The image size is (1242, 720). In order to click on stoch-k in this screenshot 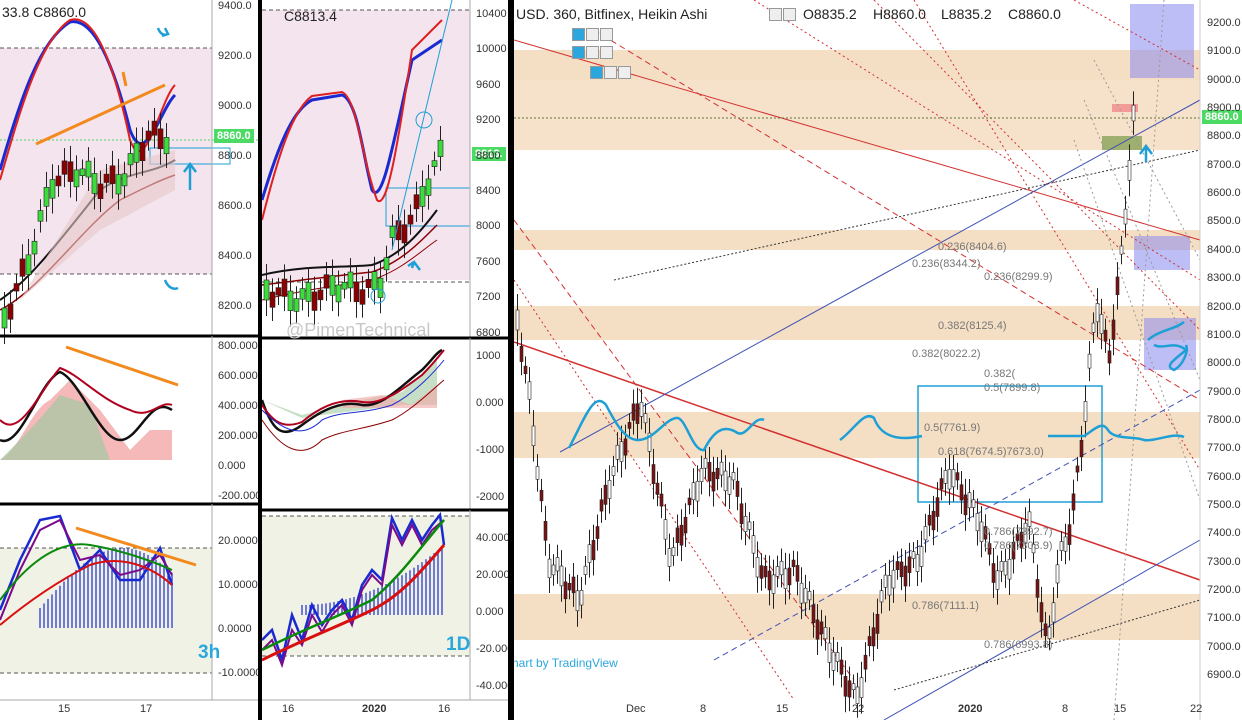, I will do `click(87, 562)`.